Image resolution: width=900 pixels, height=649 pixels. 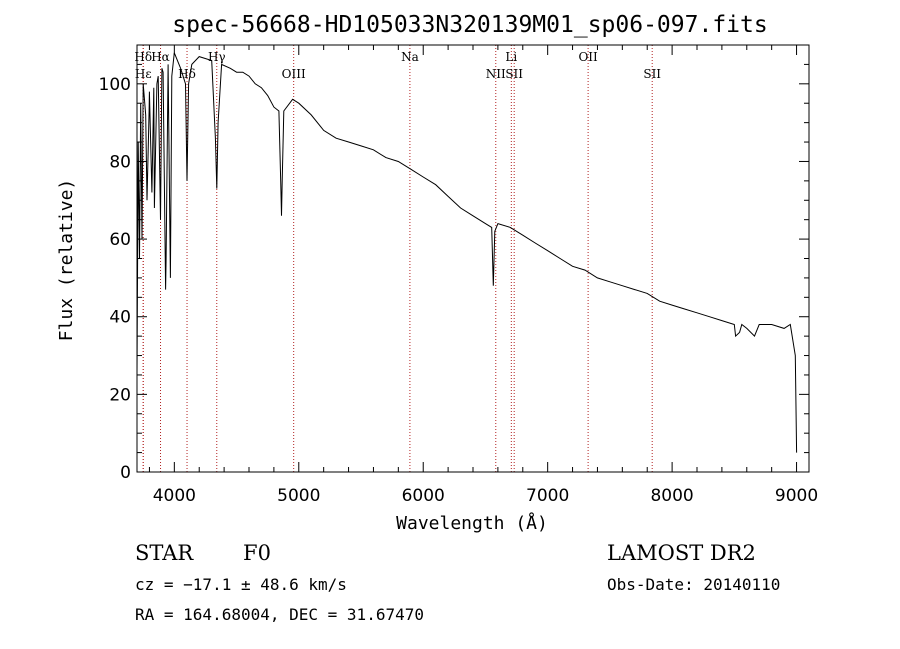 What do you see at coordinates (472, 523) in the screenshot?
I see `x-axis-label: Wavelength (Å)` at bounding box center [472, 523].